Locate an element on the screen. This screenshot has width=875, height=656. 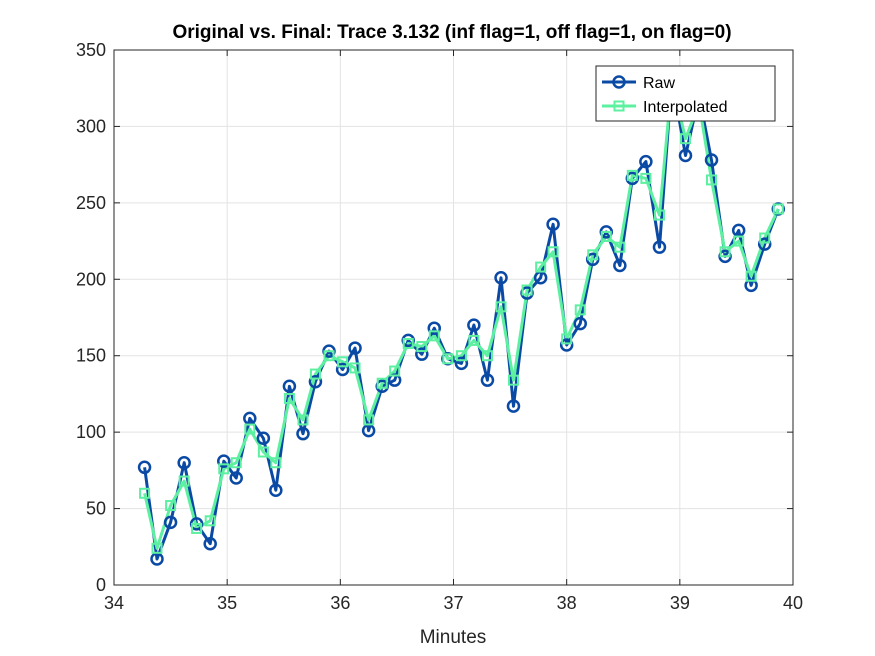
legend-label: Raw is located at coordinates (659, 83).